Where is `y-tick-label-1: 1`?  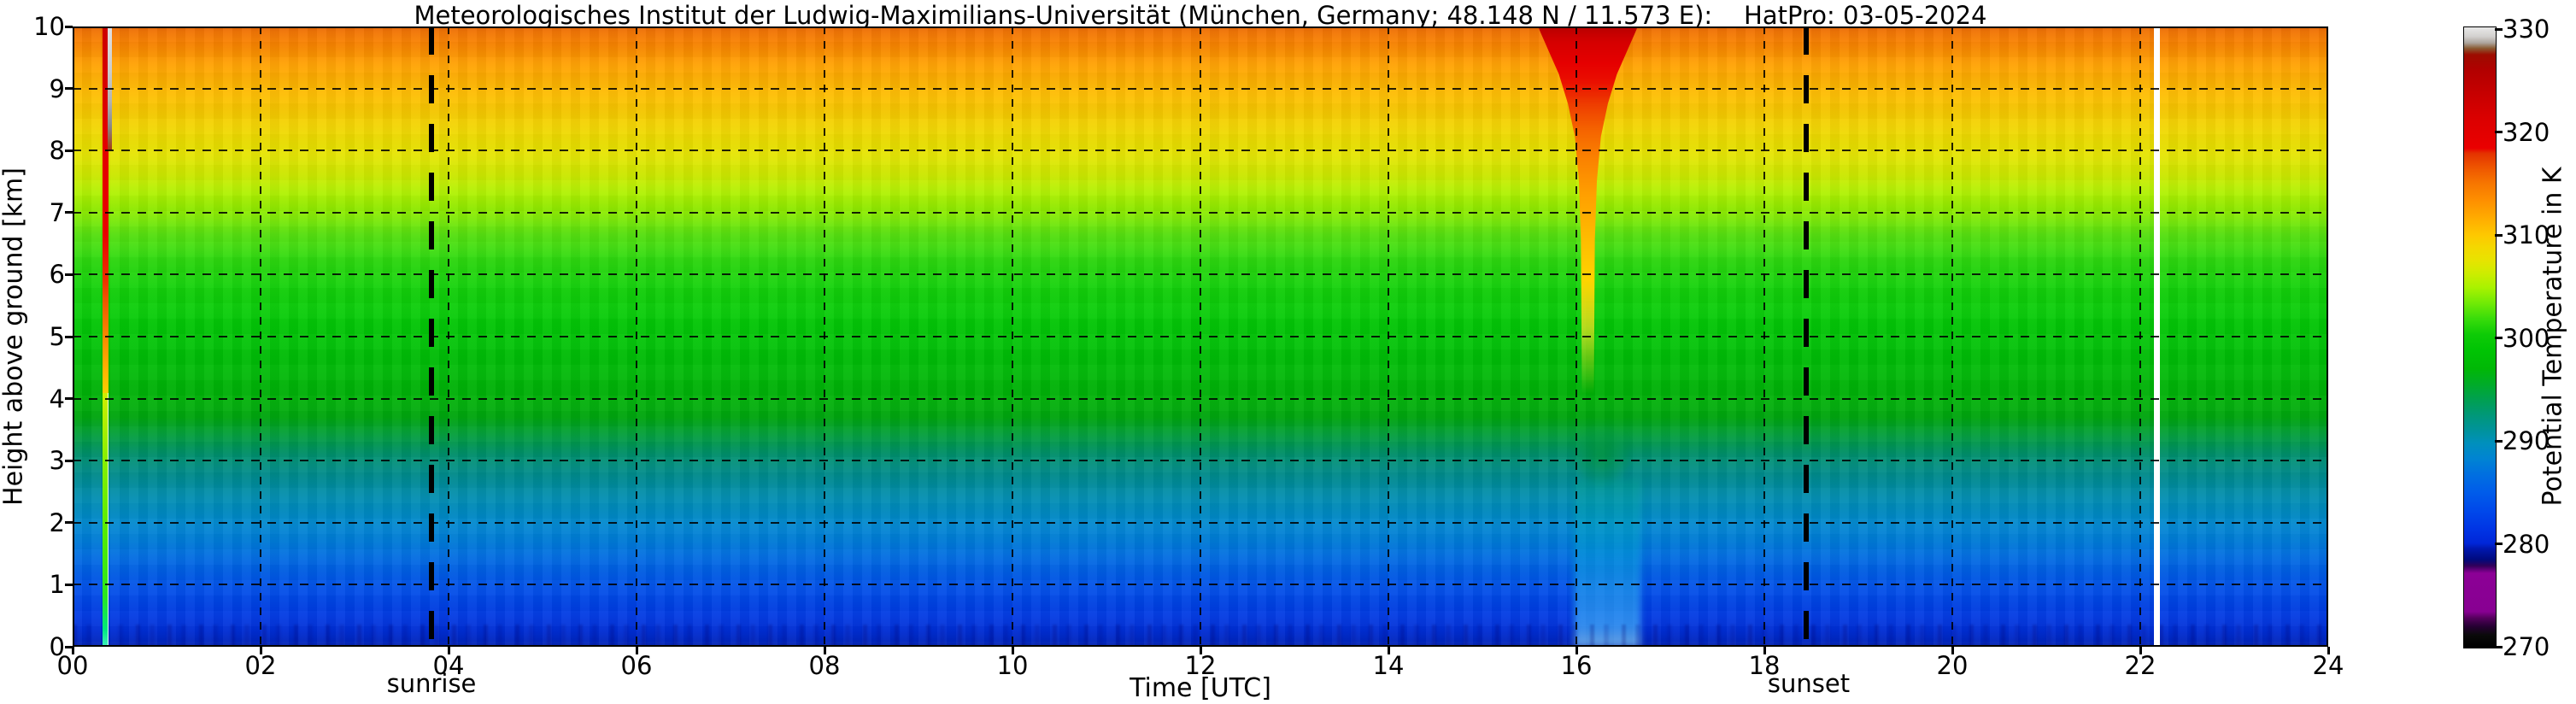
y-tick-label-1: 1 is located at coordinates (57, 585).